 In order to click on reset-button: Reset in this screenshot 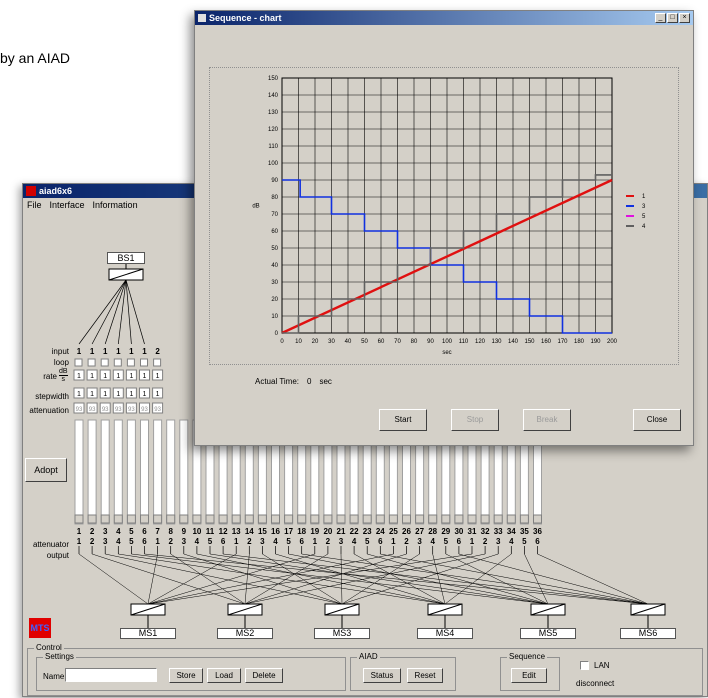, I will do `click(425, 675)`.